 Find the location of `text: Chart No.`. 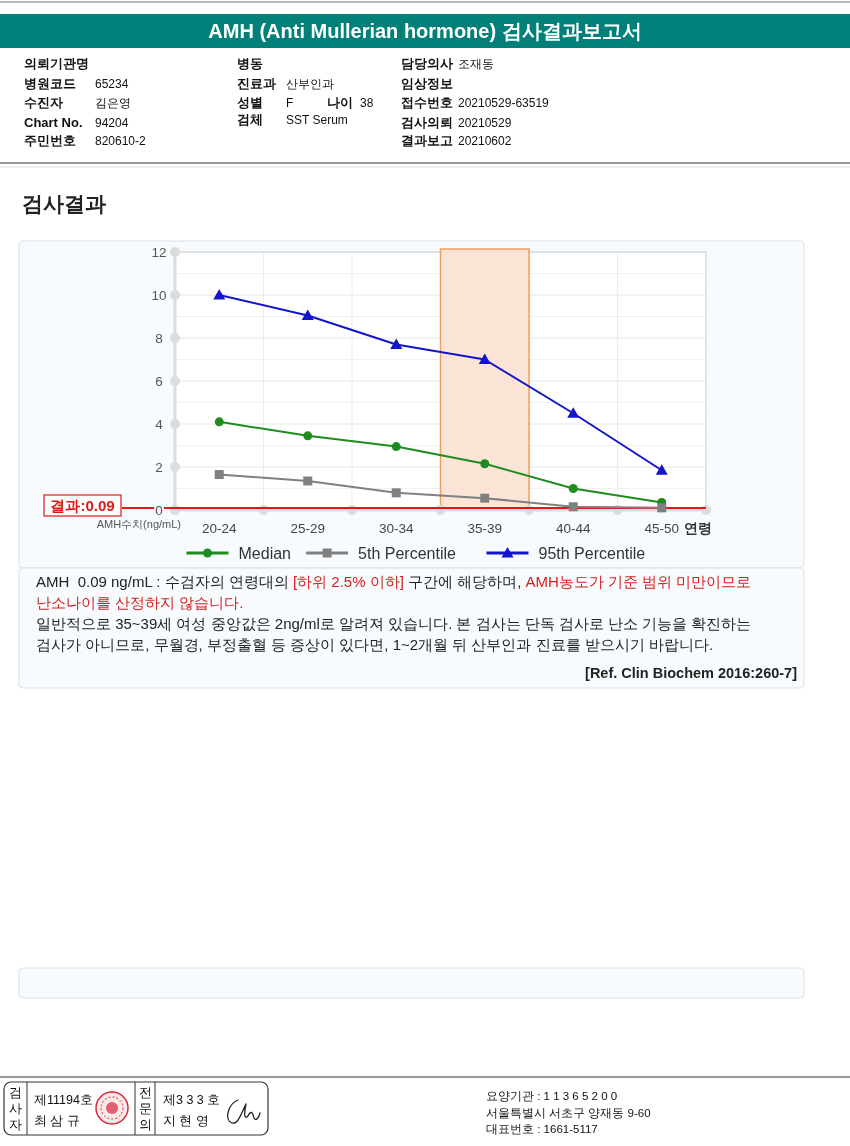

text: Chart No. is located at coordinates (53, 122).